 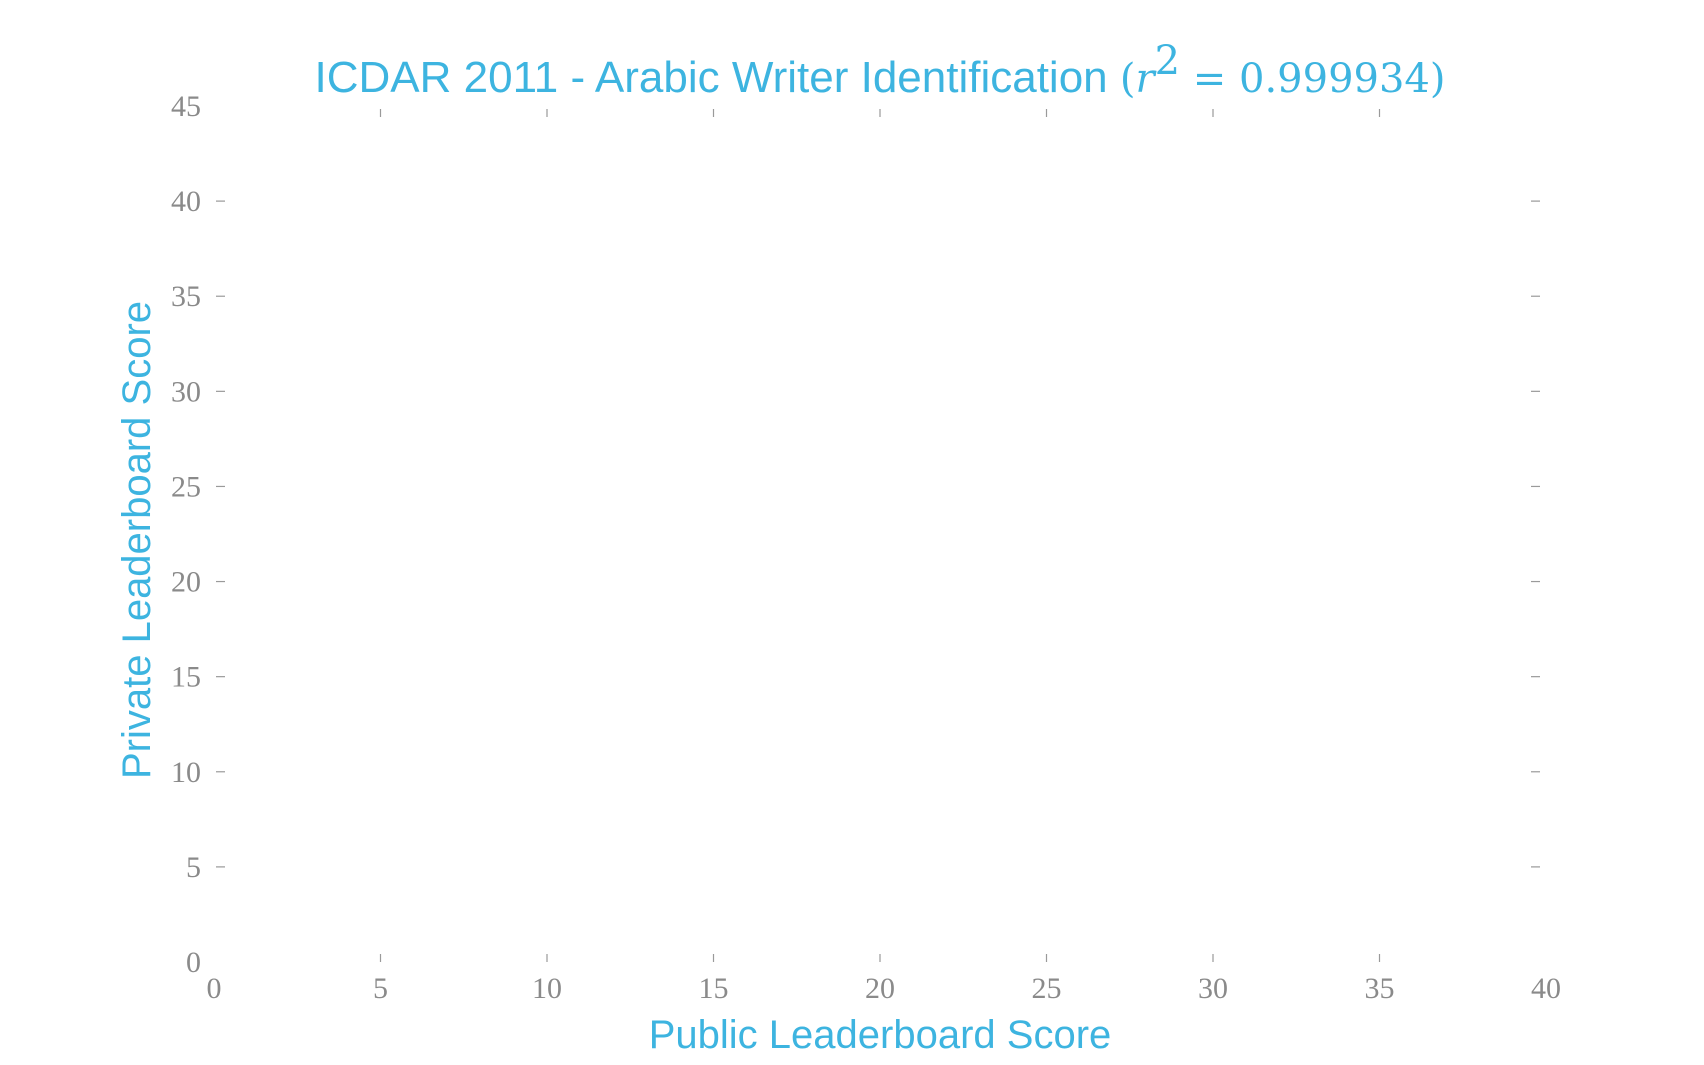 What do you see at coordinates (1380, 988) in the screenshot?
I see `x-tick-label: 35` at bounding box center [1380, 988].